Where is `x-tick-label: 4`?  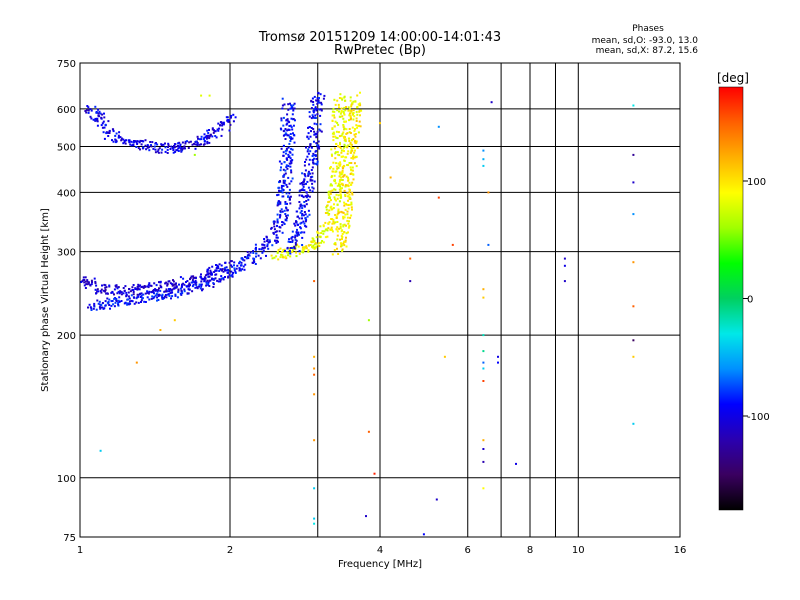 x-tick-label: 4 is located at coordinates (380, 550).